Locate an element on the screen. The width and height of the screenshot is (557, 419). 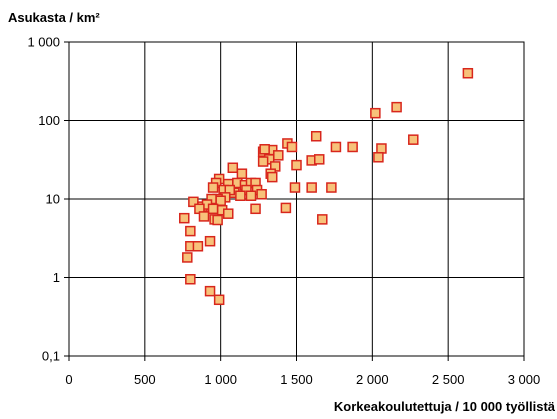
x-tick-label: 2 000 is located at coordinates (372, 379).